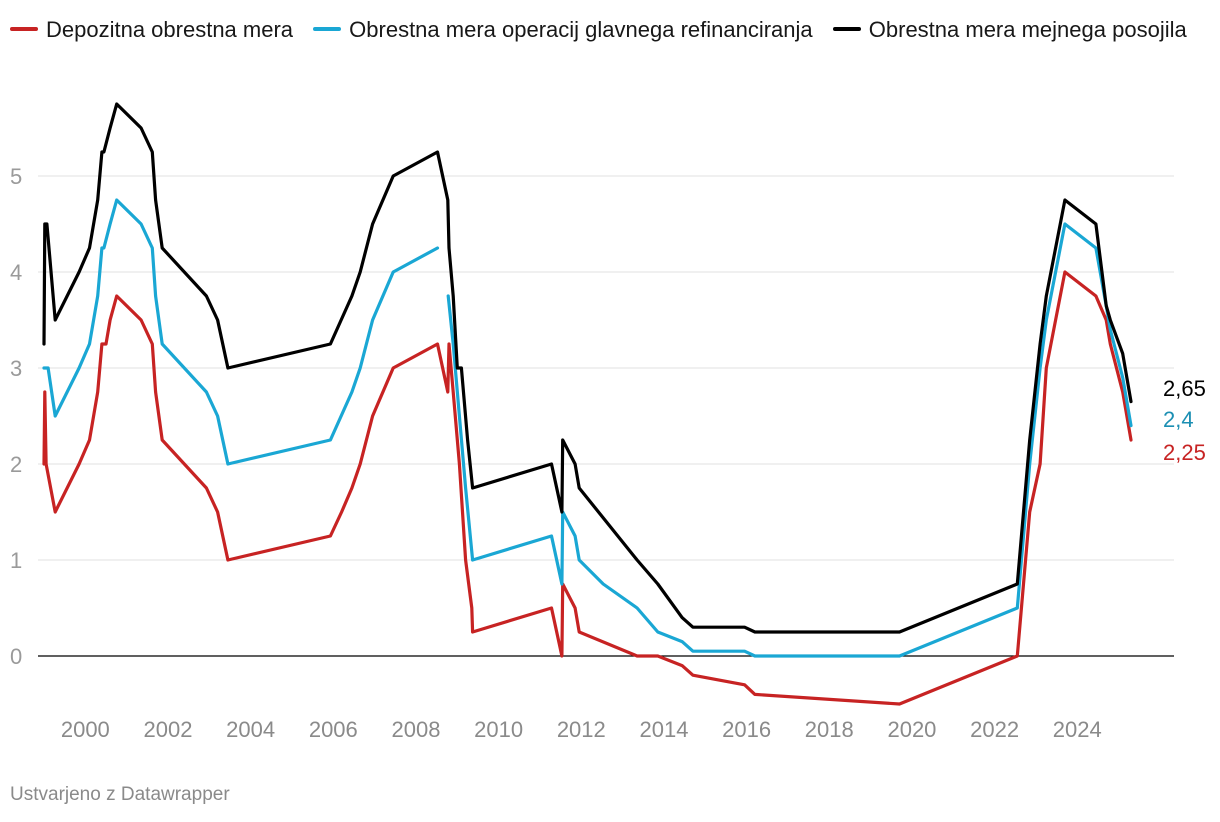 This screenshot has height=822, width=1220. Describe the element at coordinates (1184, 452) in the screenshot. I see `end-label-deposit: 2,25` at that location.